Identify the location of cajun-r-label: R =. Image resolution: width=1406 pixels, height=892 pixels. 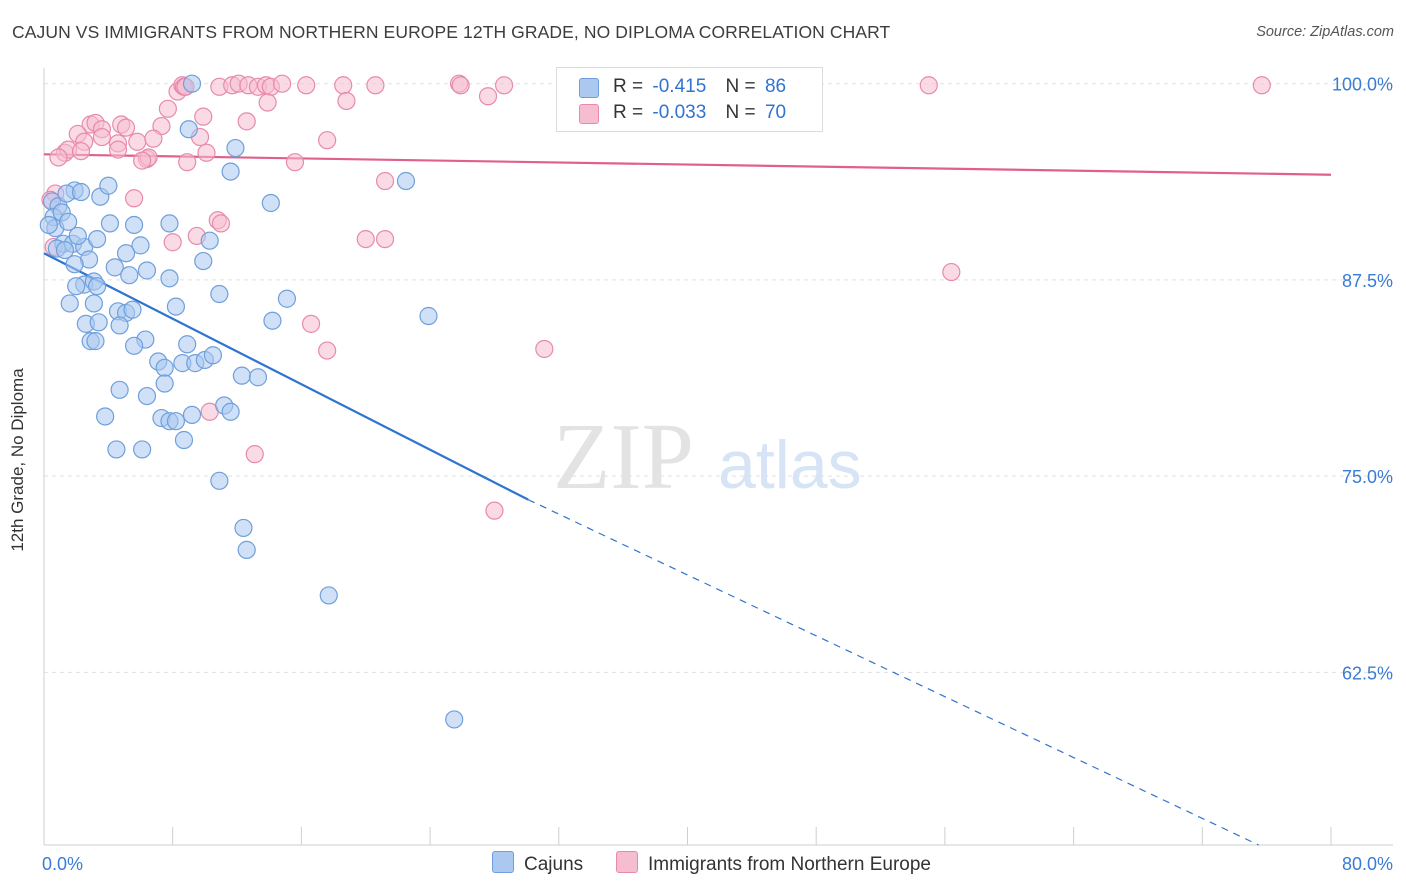
(628, 86).